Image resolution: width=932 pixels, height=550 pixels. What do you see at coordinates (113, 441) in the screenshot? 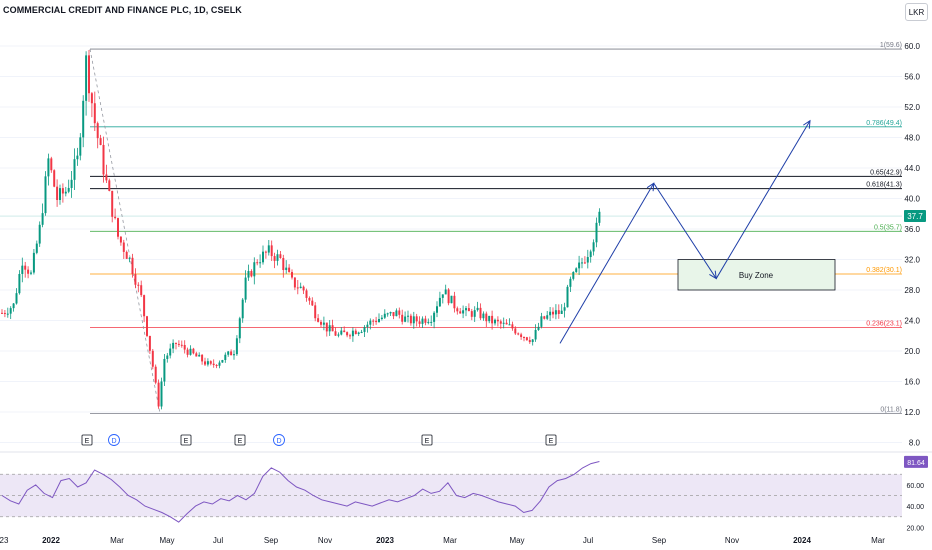
I see `event-label: D` at bounding box center [113, 441].